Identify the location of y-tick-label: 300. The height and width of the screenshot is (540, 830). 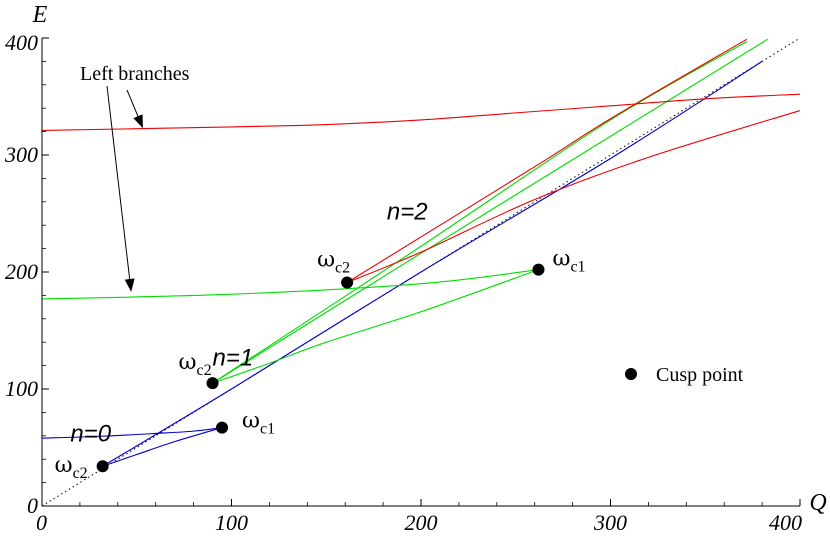
(21, 154).